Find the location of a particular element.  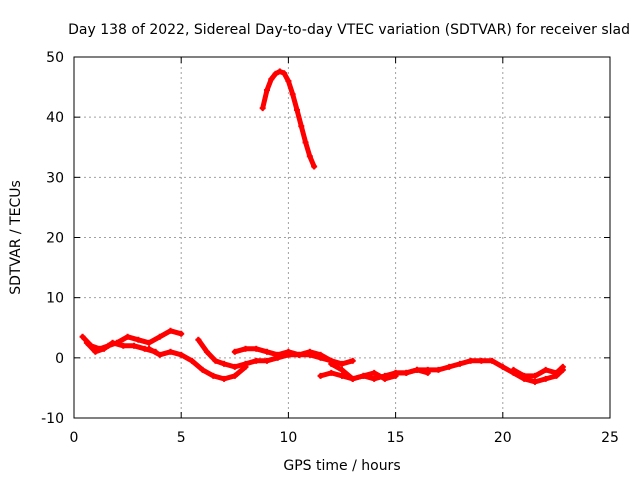

series-sat-e is located at coordinates (283, 354).